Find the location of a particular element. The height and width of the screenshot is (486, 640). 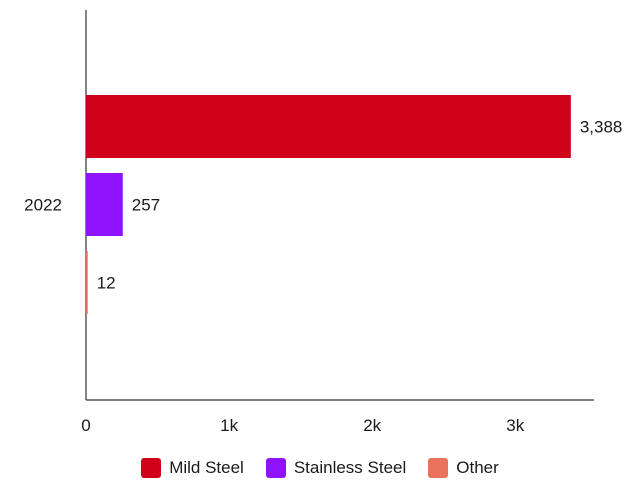

legend-item-stainless-steel: Stainless Steel is located at coordinates (336, 468).